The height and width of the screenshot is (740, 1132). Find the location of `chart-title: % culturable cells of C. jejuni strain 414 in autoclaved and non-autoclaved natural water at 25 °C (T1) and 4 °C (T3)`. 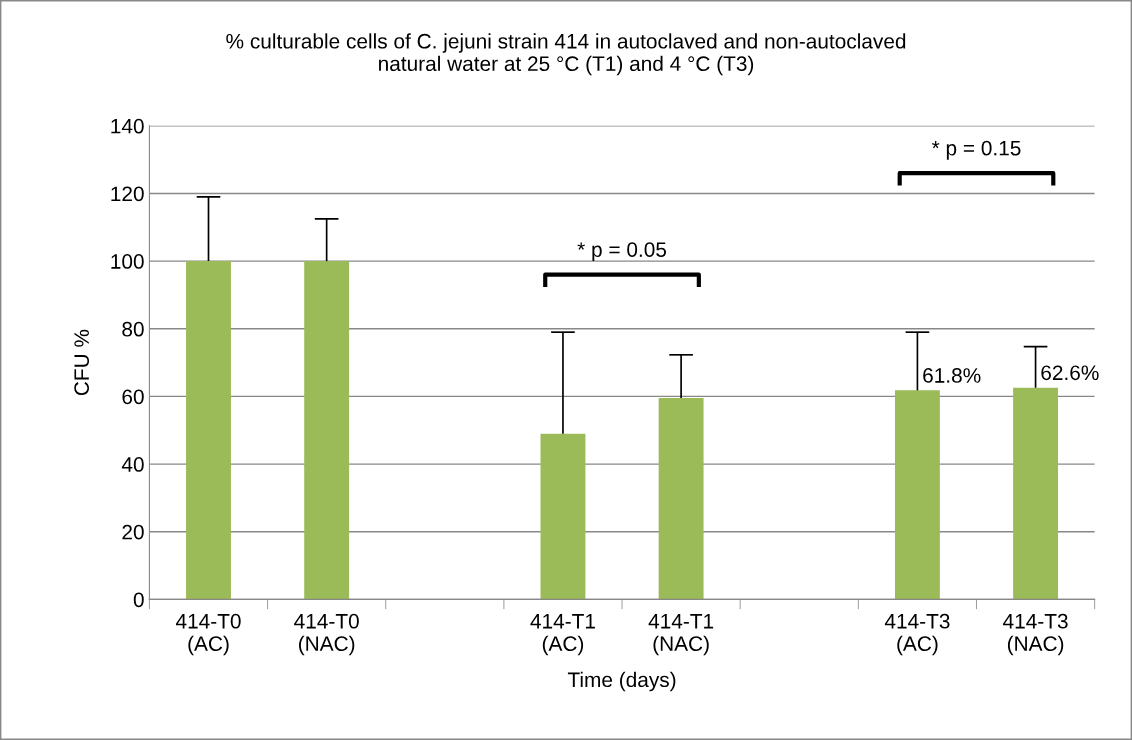

chart-title: % culturable cells of C. jejuni strain 414 in autoclaved and non-autoclaved natural water at 25 °C (T1) and 4 °C (T3) is located at coordinates (566, 54).